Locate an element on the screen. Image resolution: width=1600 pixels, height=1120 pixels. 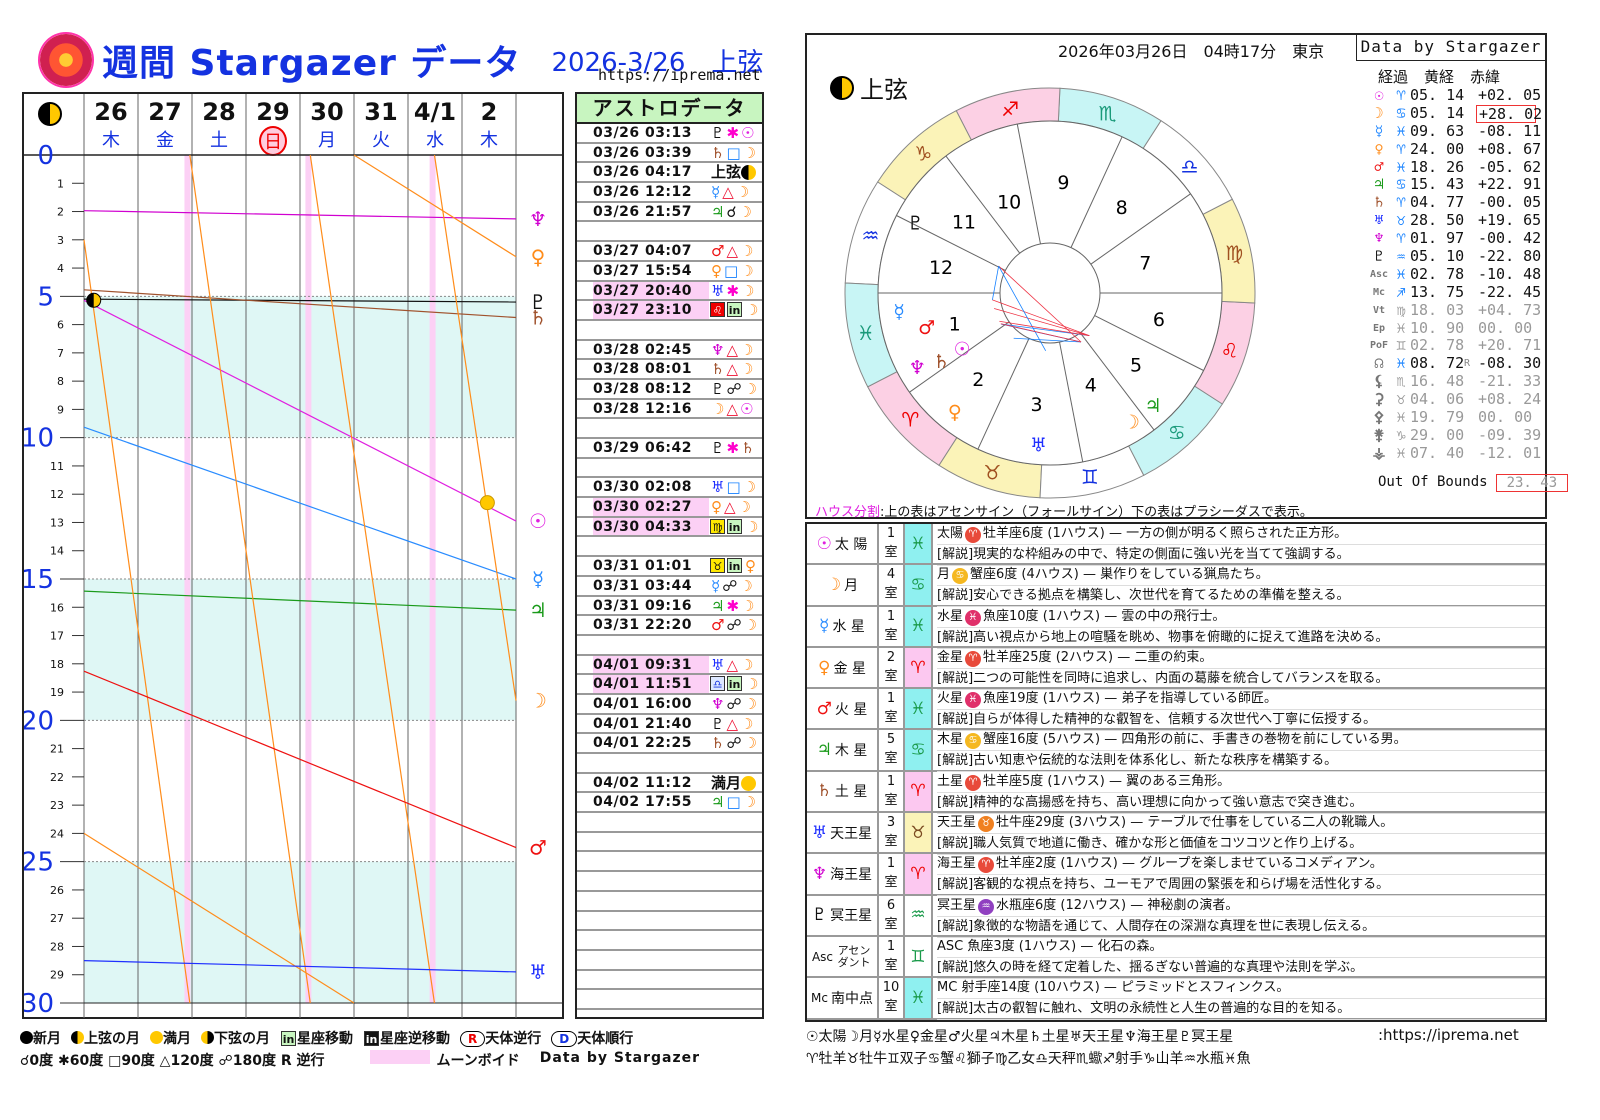
day-header: 30 月 is located at coordinates (327, 124).